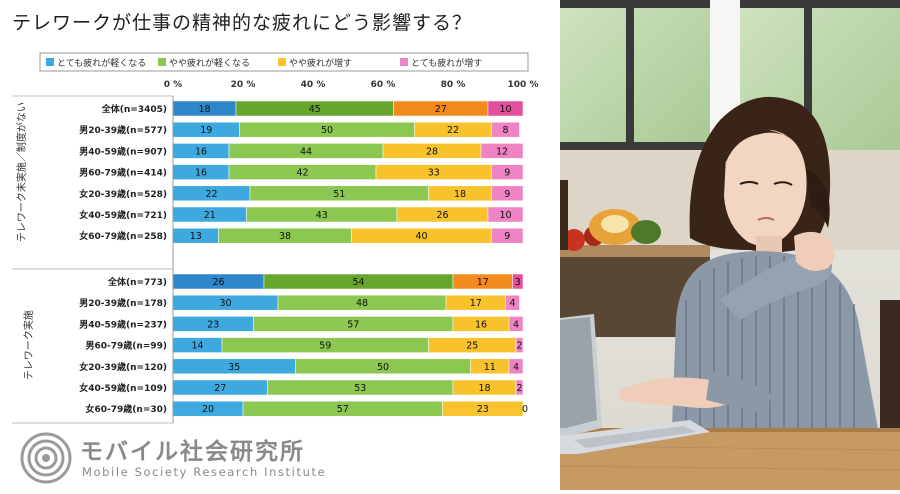 The height and width of the screenshot is (494, 900). I want to click on group-label-0: テレワーク未実施／制度がない, so click(21, 172).